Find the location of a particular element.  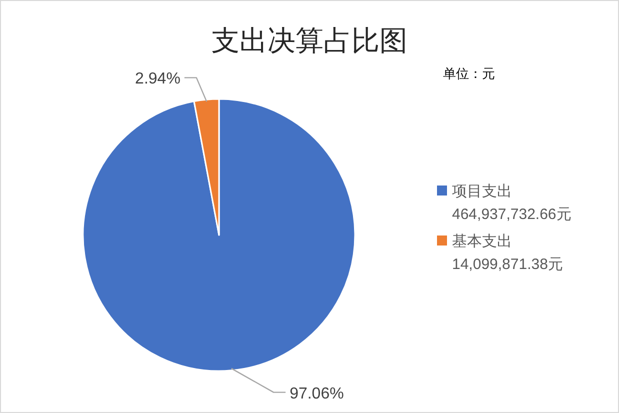

data-label: 97.06% is located at coordinates (317, 393).